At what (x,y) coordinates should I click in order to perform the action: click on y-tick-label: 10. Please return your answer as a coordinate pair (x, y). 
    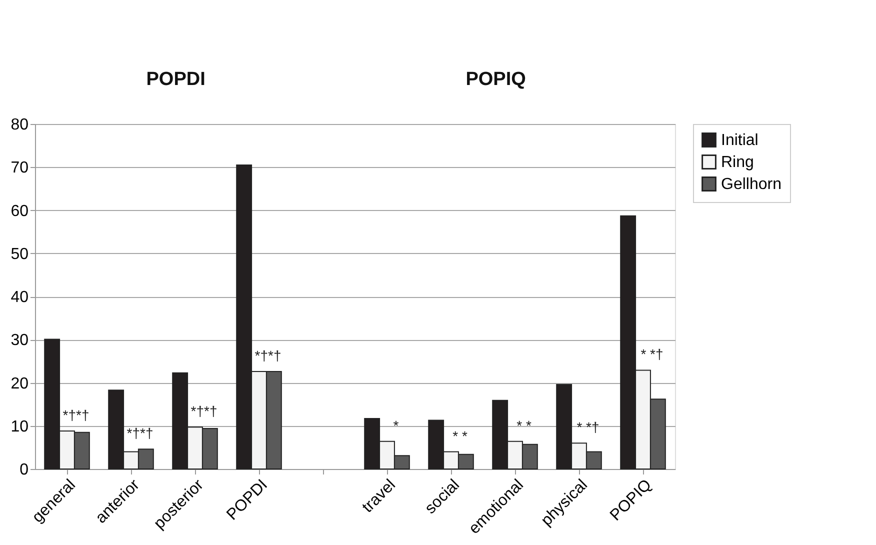
    Looking at the image, I should click on (19, 427).